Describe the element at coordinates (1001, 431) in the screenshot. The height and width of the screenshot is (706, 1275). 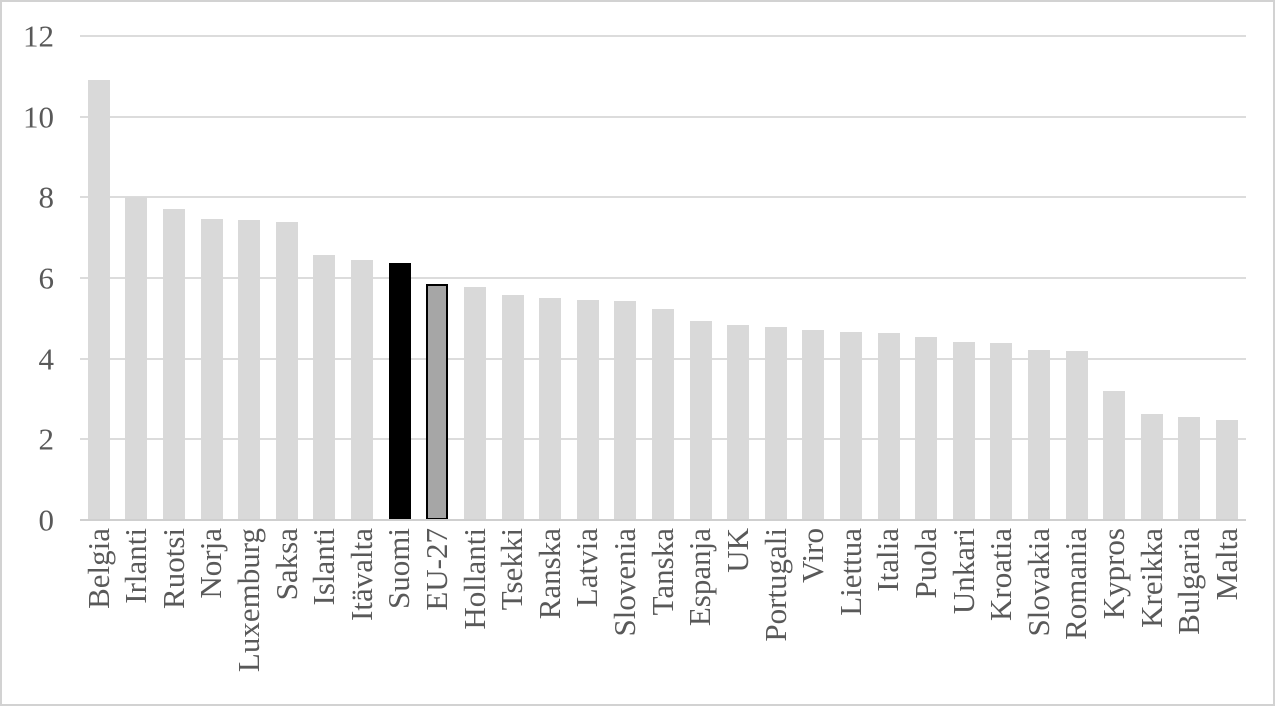
I see `bar-kroatia` at that location.